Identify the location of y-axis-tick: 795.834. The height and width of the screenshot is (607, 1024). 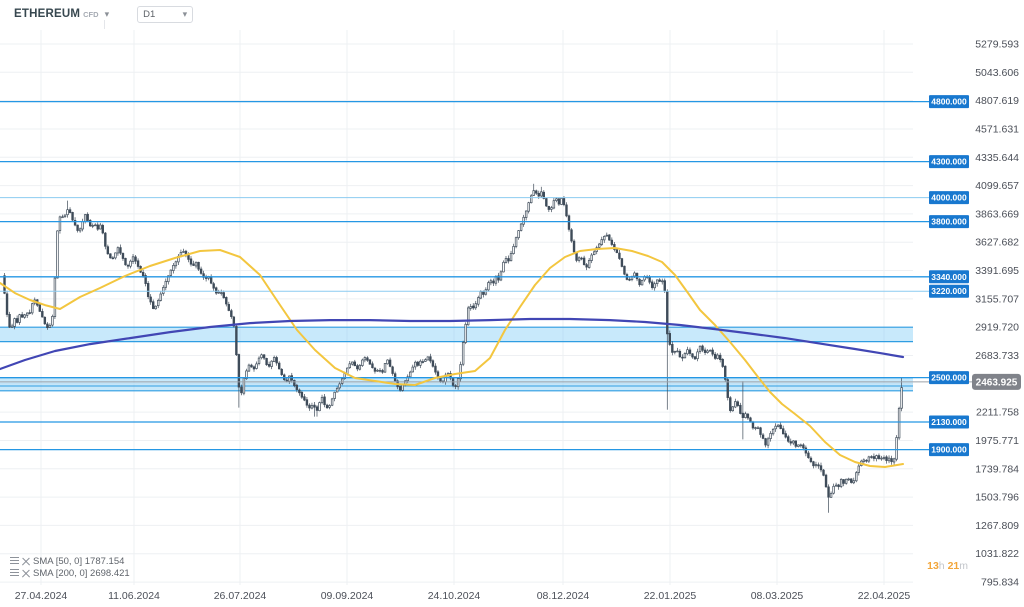
(1000, 583).